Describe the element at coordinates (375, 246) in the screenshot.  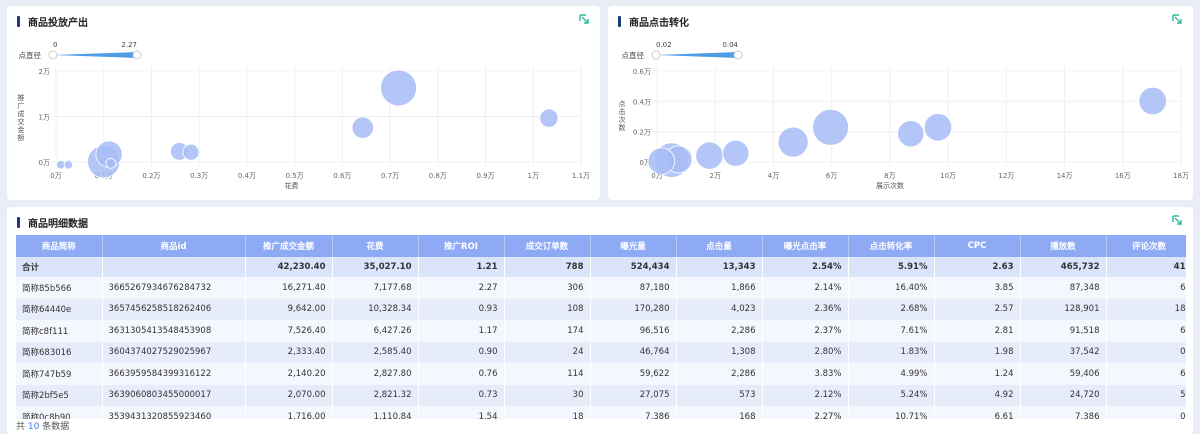
I see `column-header: 花费` at that location.